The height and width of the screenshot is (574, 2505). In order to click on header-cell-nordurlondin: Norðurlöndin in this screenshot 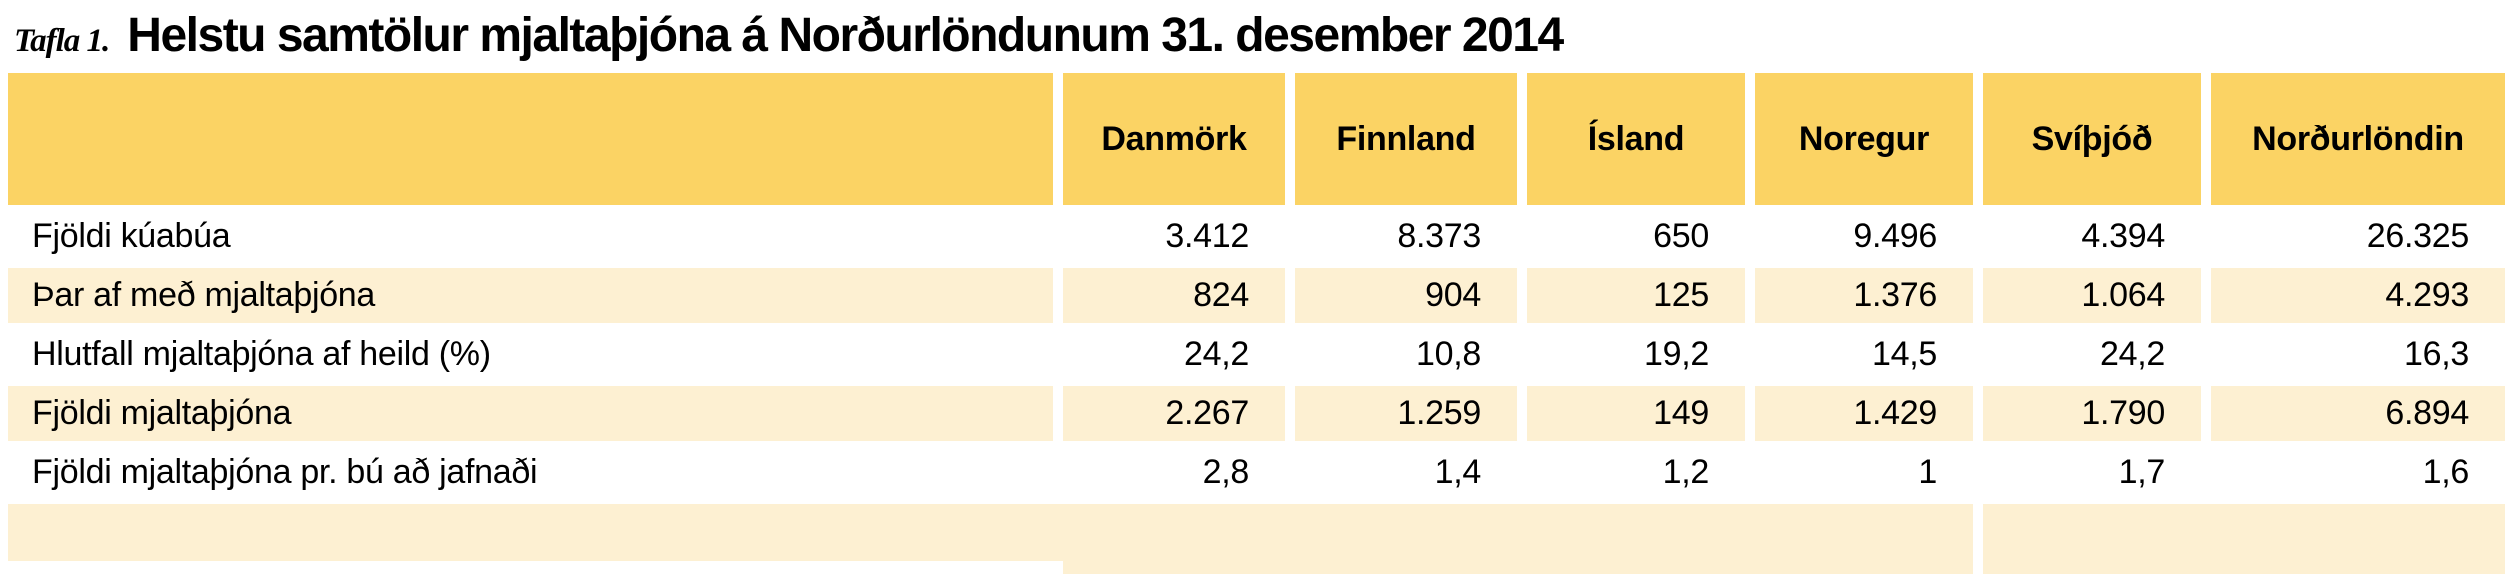, I will do `click(2358, 139)`.